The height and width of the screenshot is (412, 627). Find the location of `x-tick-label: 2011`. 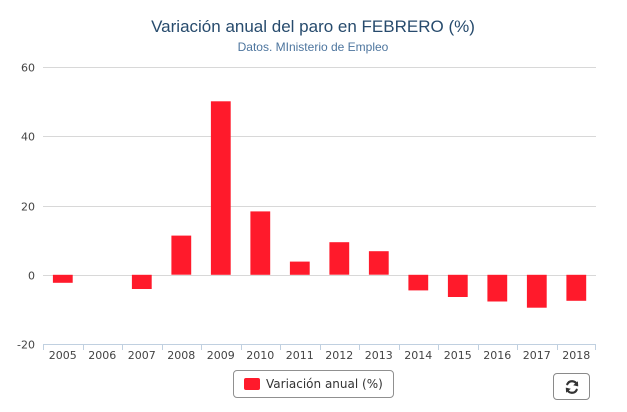

x-tick-label: 2011 is located at coordinates (300, 355).